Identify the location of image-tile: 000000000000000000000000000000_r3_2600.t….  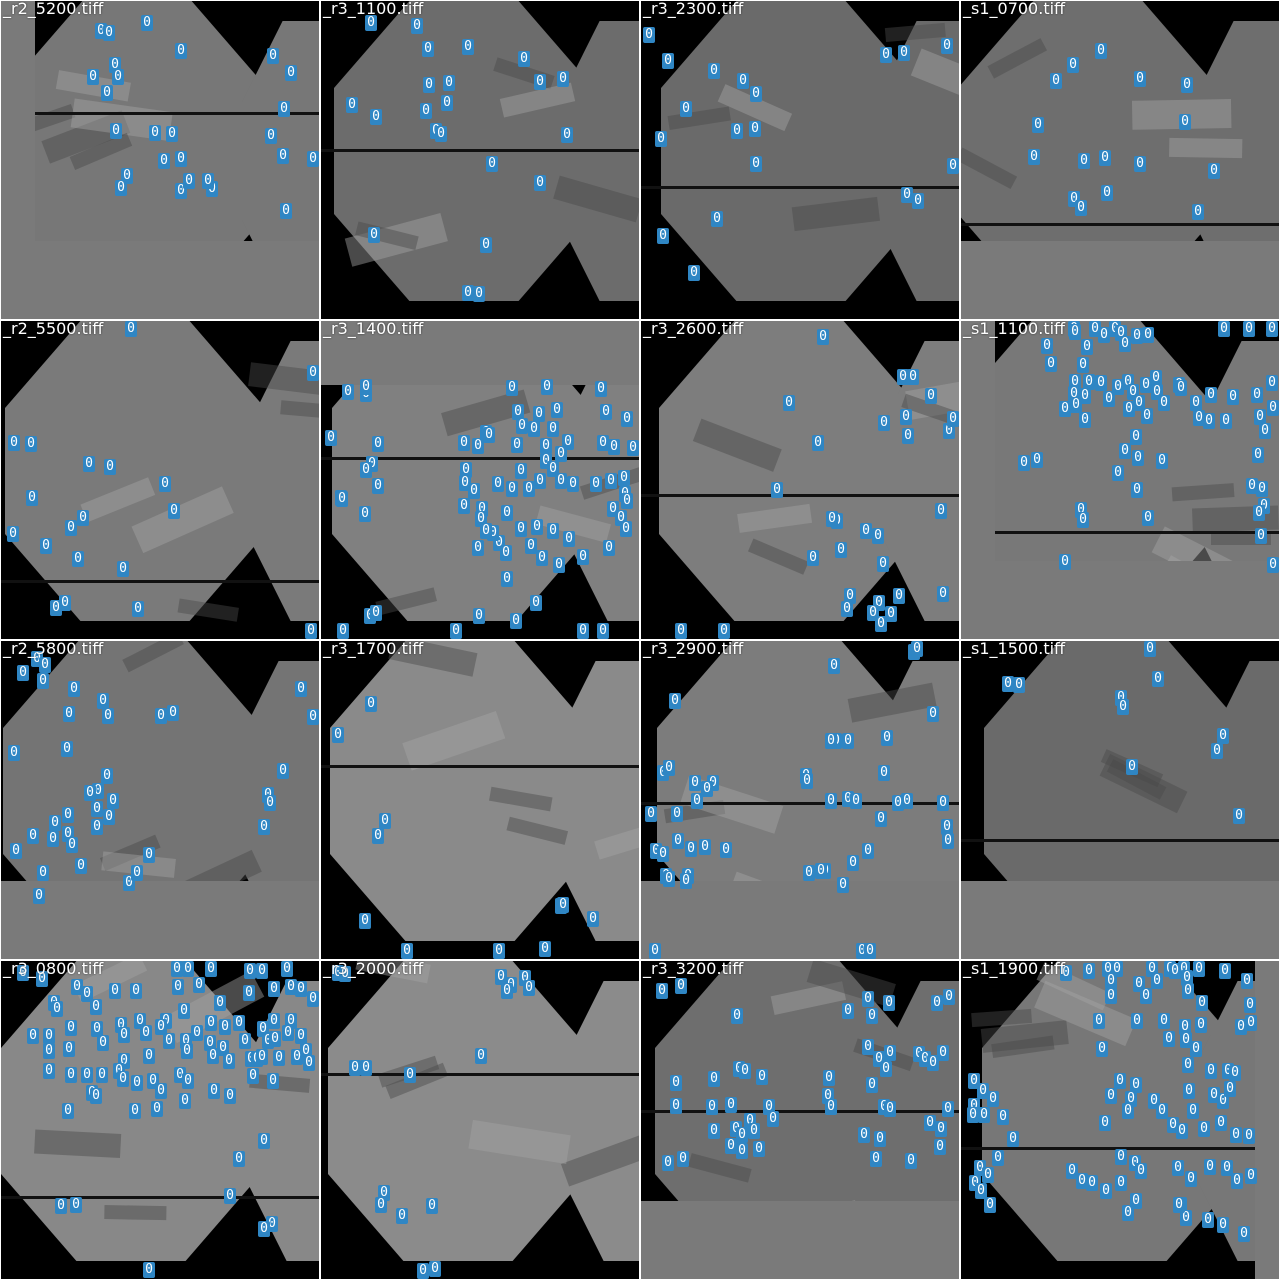
(800, 480).